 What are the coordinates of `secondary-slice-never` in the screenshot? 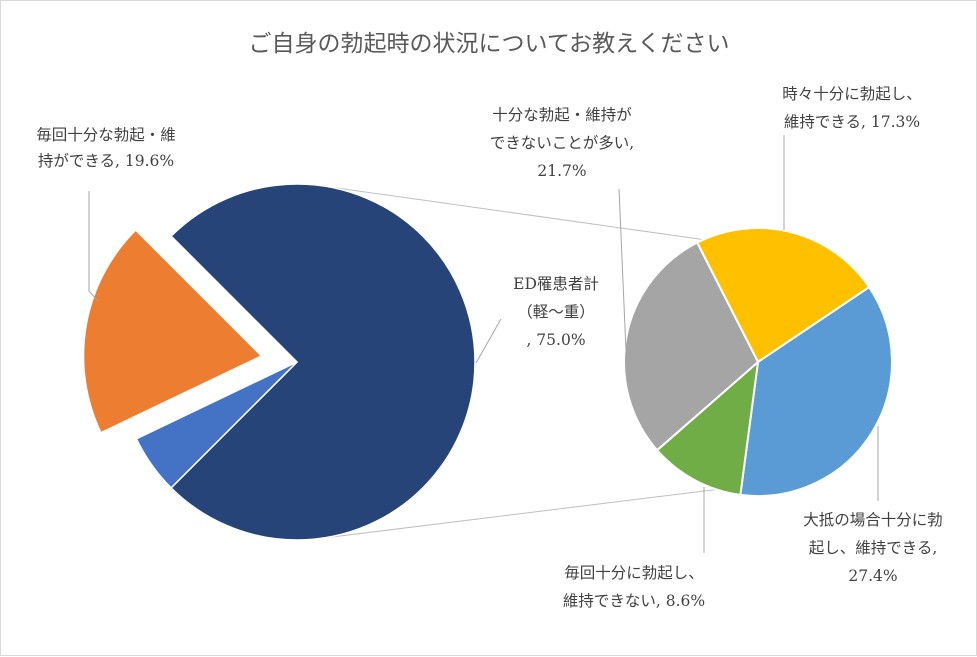 It's located at (707, 427).